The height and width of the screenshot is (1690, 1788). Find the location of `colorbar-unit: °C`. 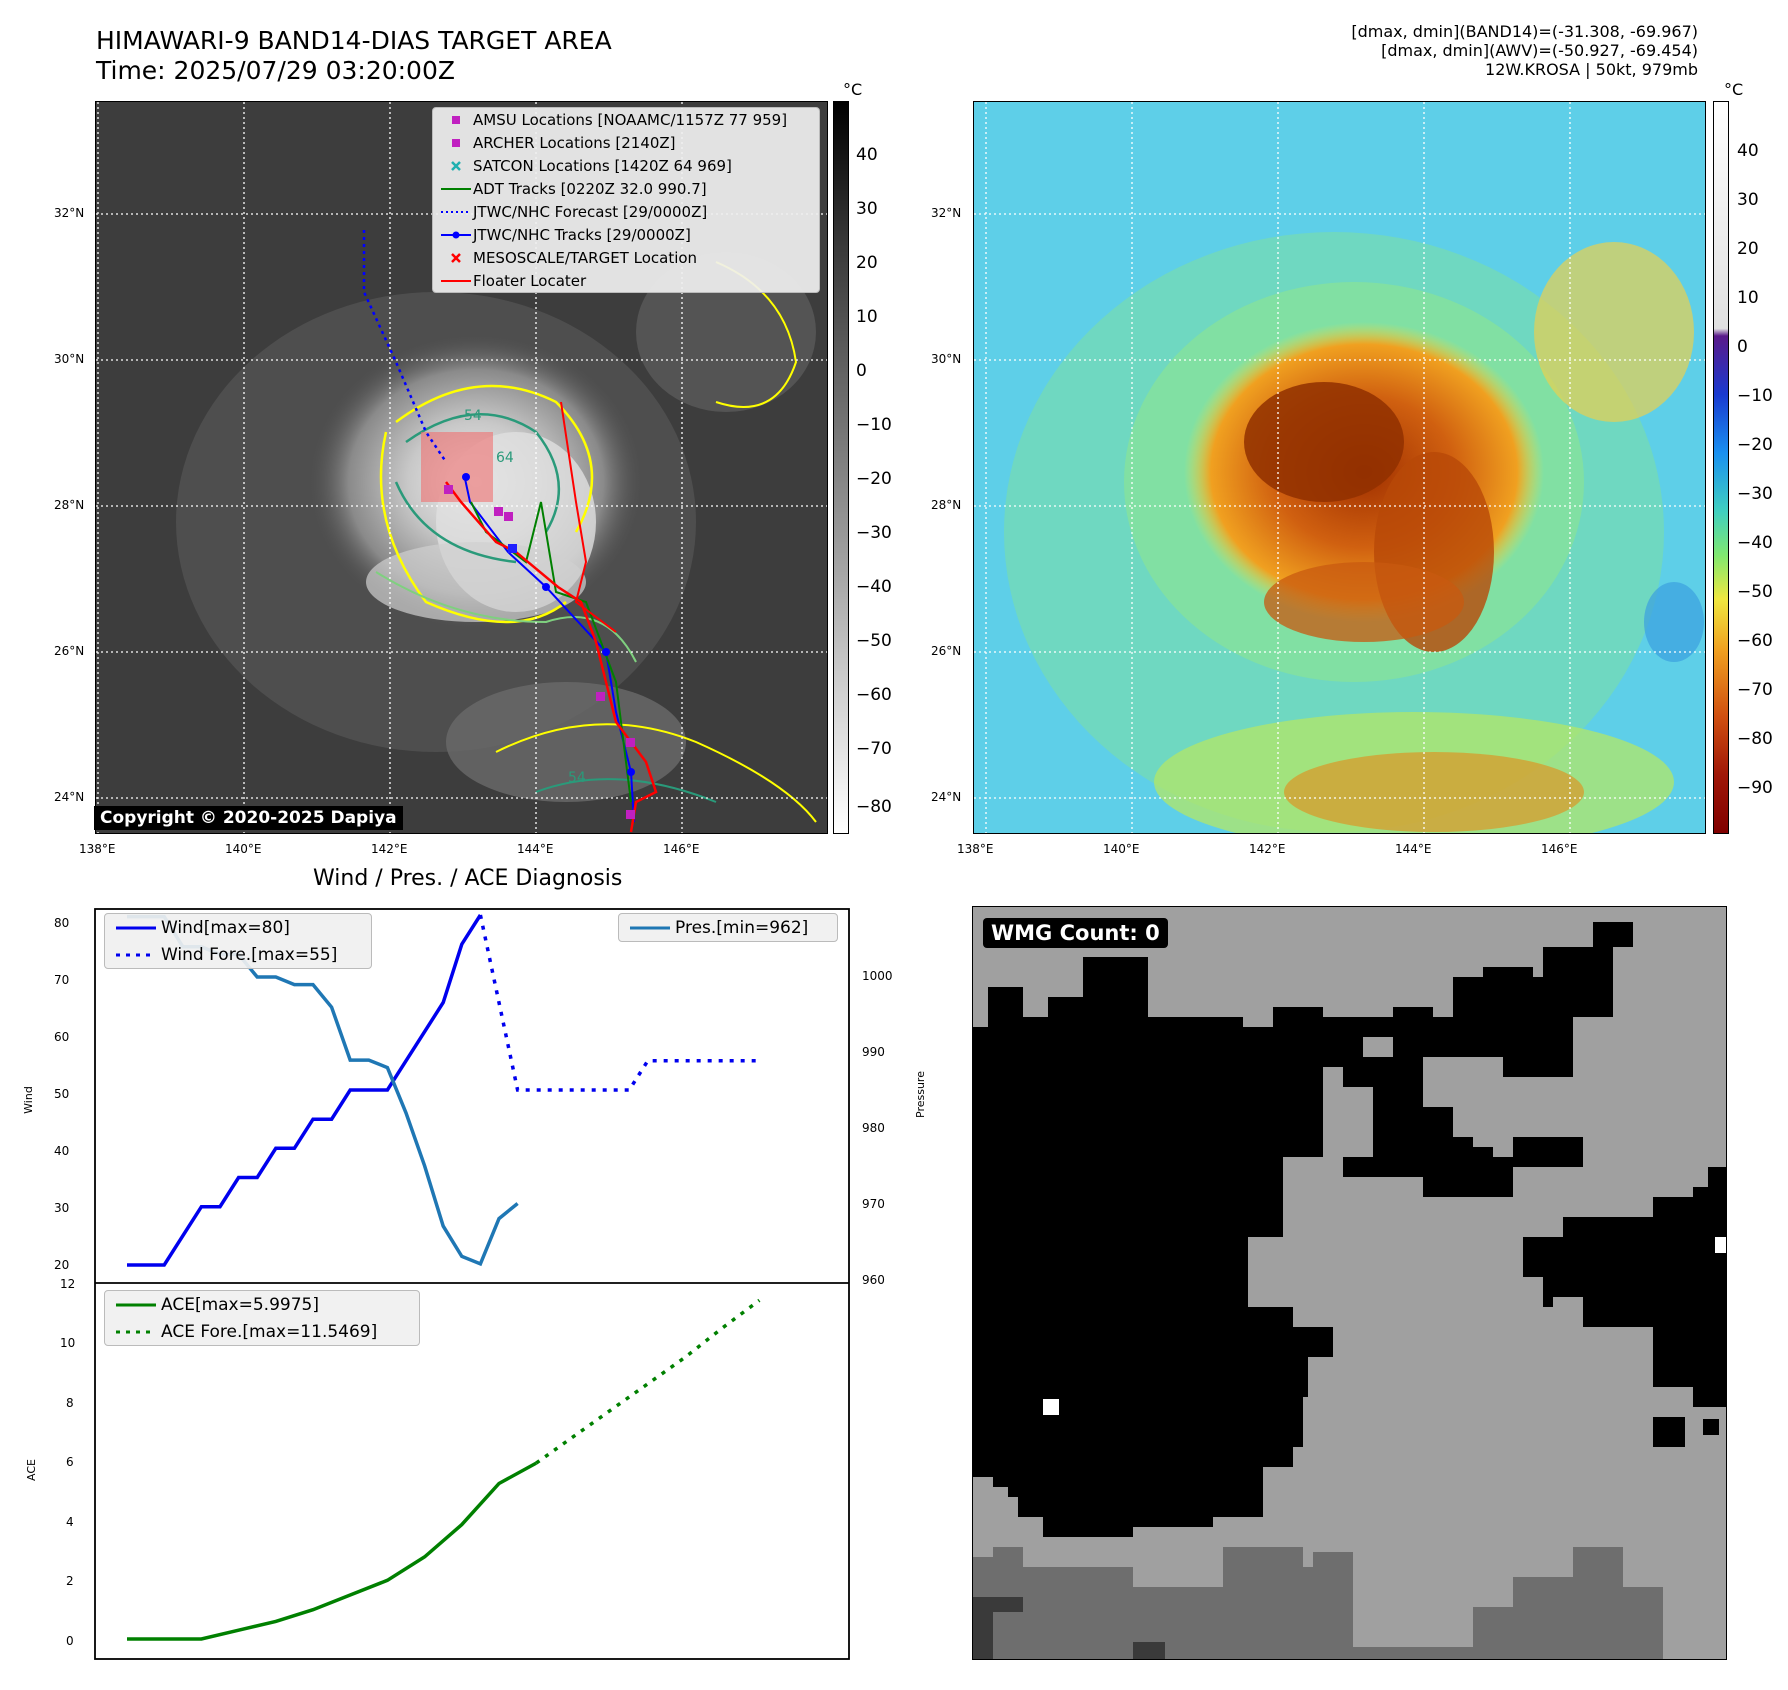

colorbar-unit: °C is located at coordinates (853, 89).